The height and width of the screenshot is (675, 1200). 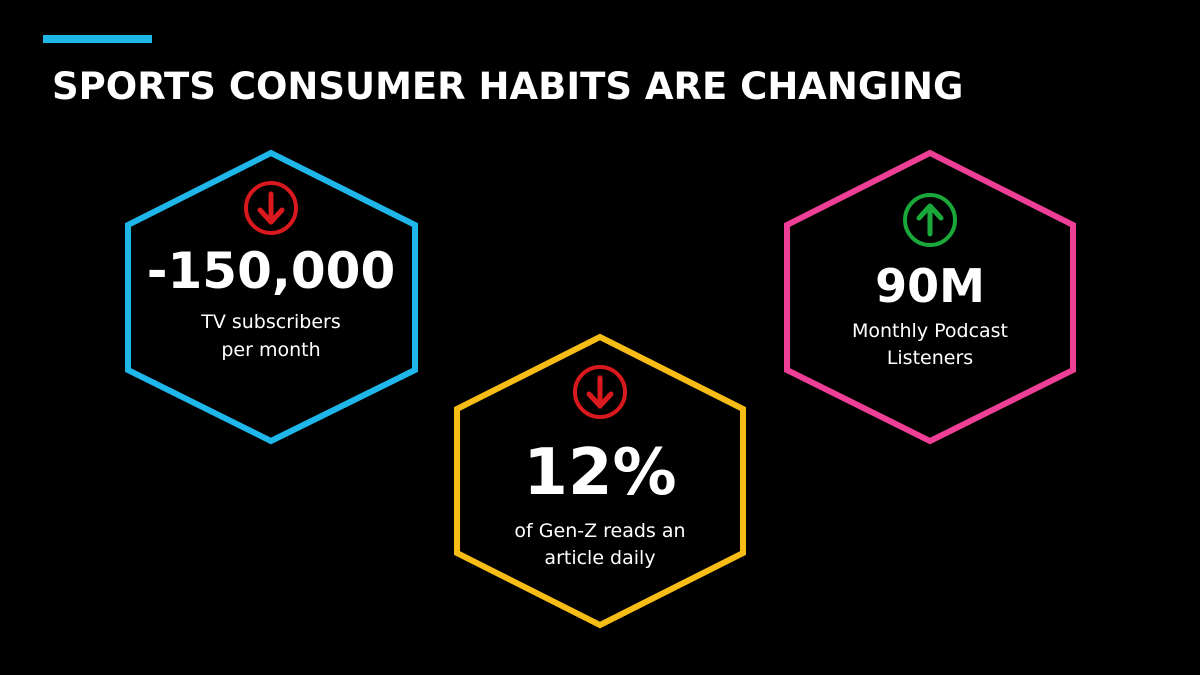 I want to click on stat-label: article daily, so click(x=599, y=558).